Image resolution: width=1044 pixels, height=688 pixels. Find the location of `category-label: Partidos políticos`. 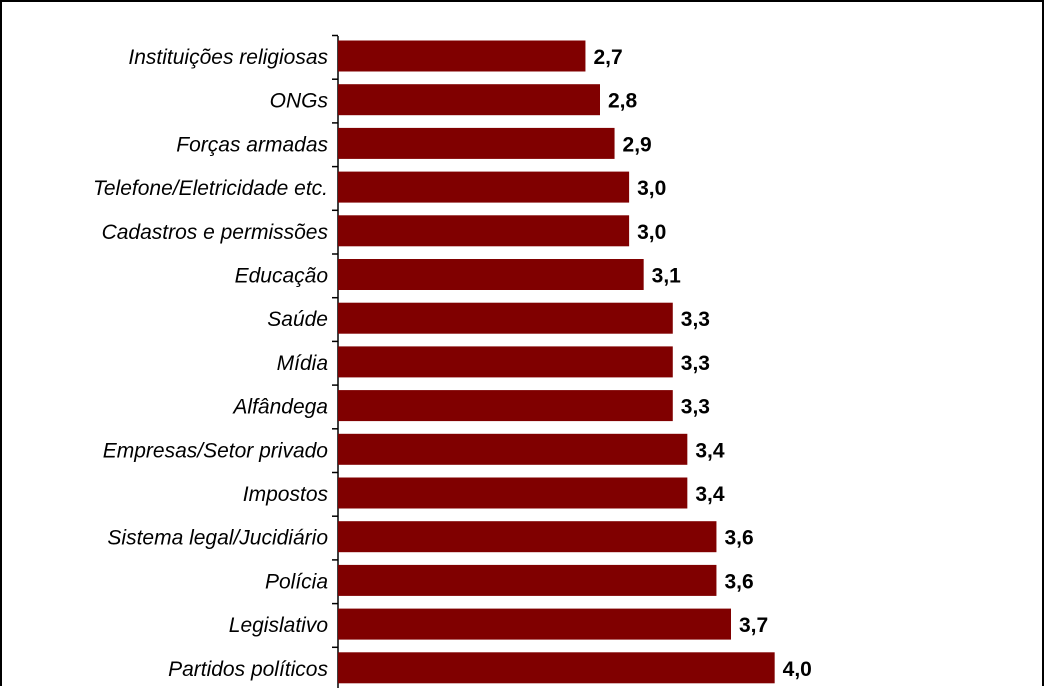

category-label: Partidos políticos is located at coordinates (248, 669).